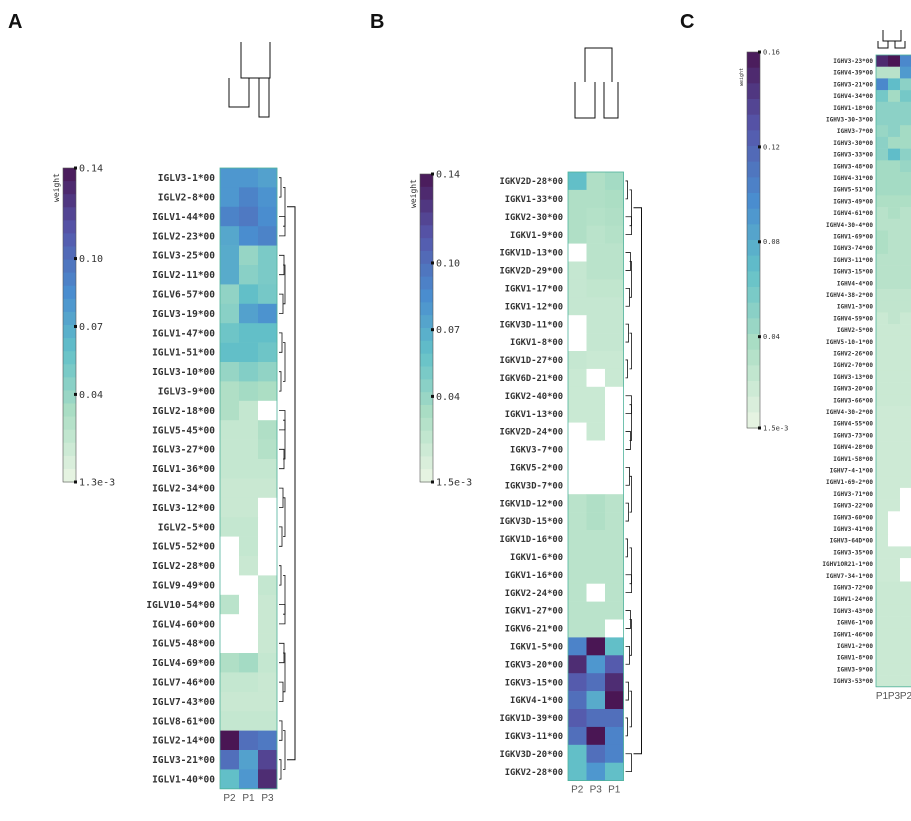  What do you see at coordinates (853, 552) in the screenshot?
I see `row-label: IGHV3-35*00` at bounding box center [853, 552].